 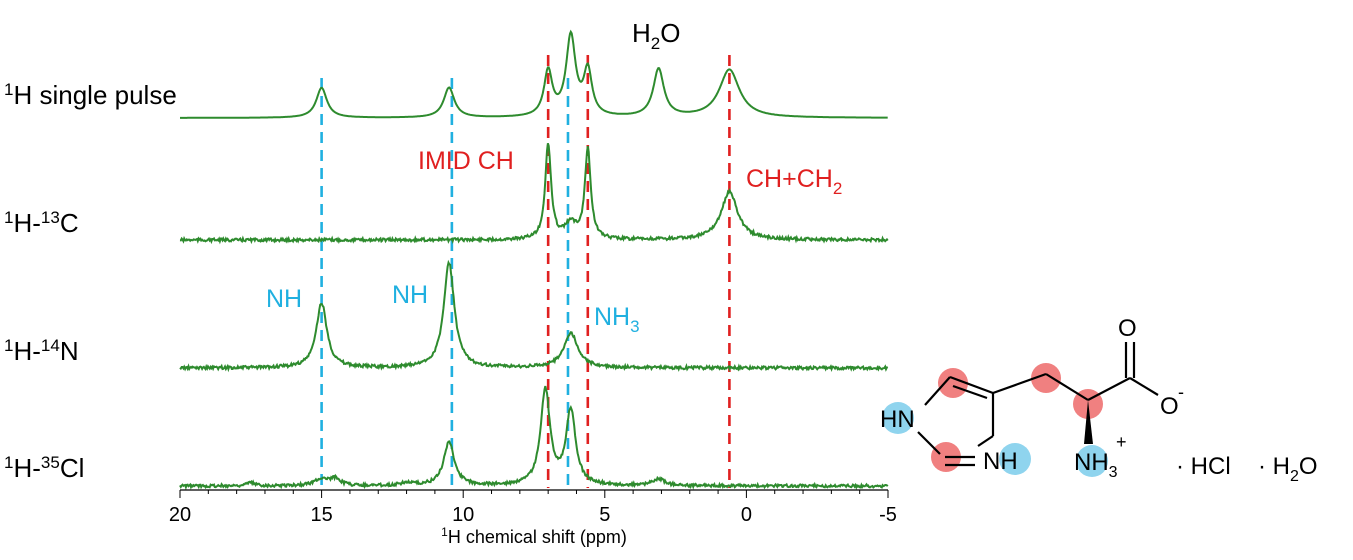 What do you see at coordinates (284, 299) in the screenshot?
I see `annotation-nh-15: NH` at bounding box center [284, 299].